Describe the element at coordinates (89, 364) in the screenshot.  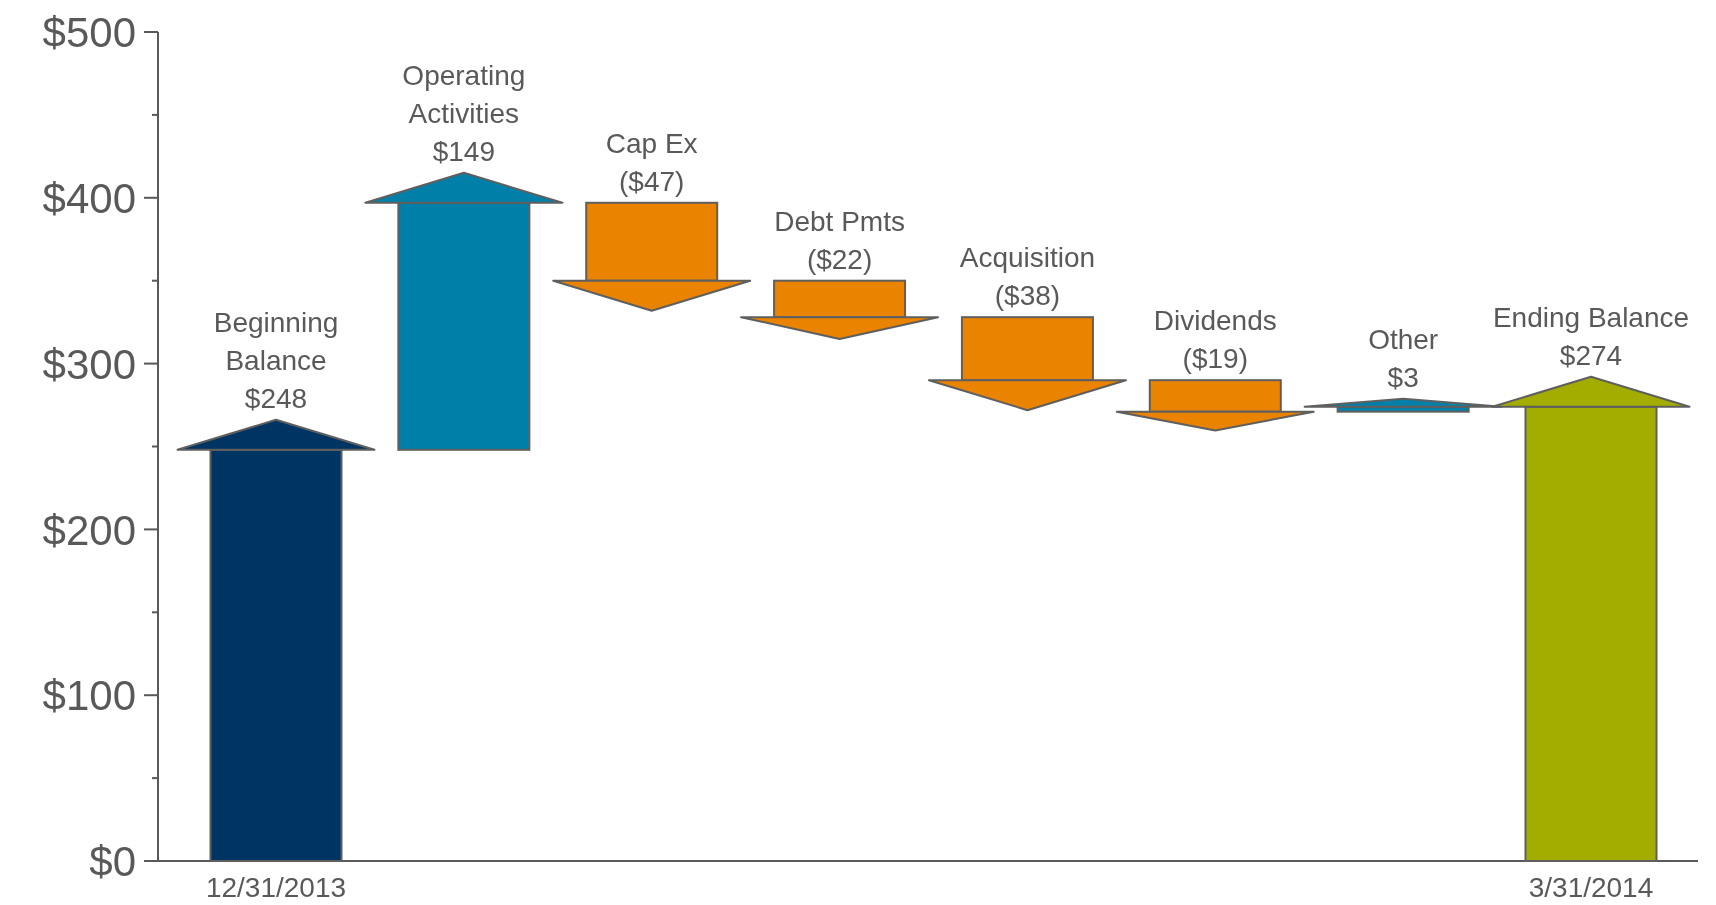
I see `y-tick-label: $300` at that location.